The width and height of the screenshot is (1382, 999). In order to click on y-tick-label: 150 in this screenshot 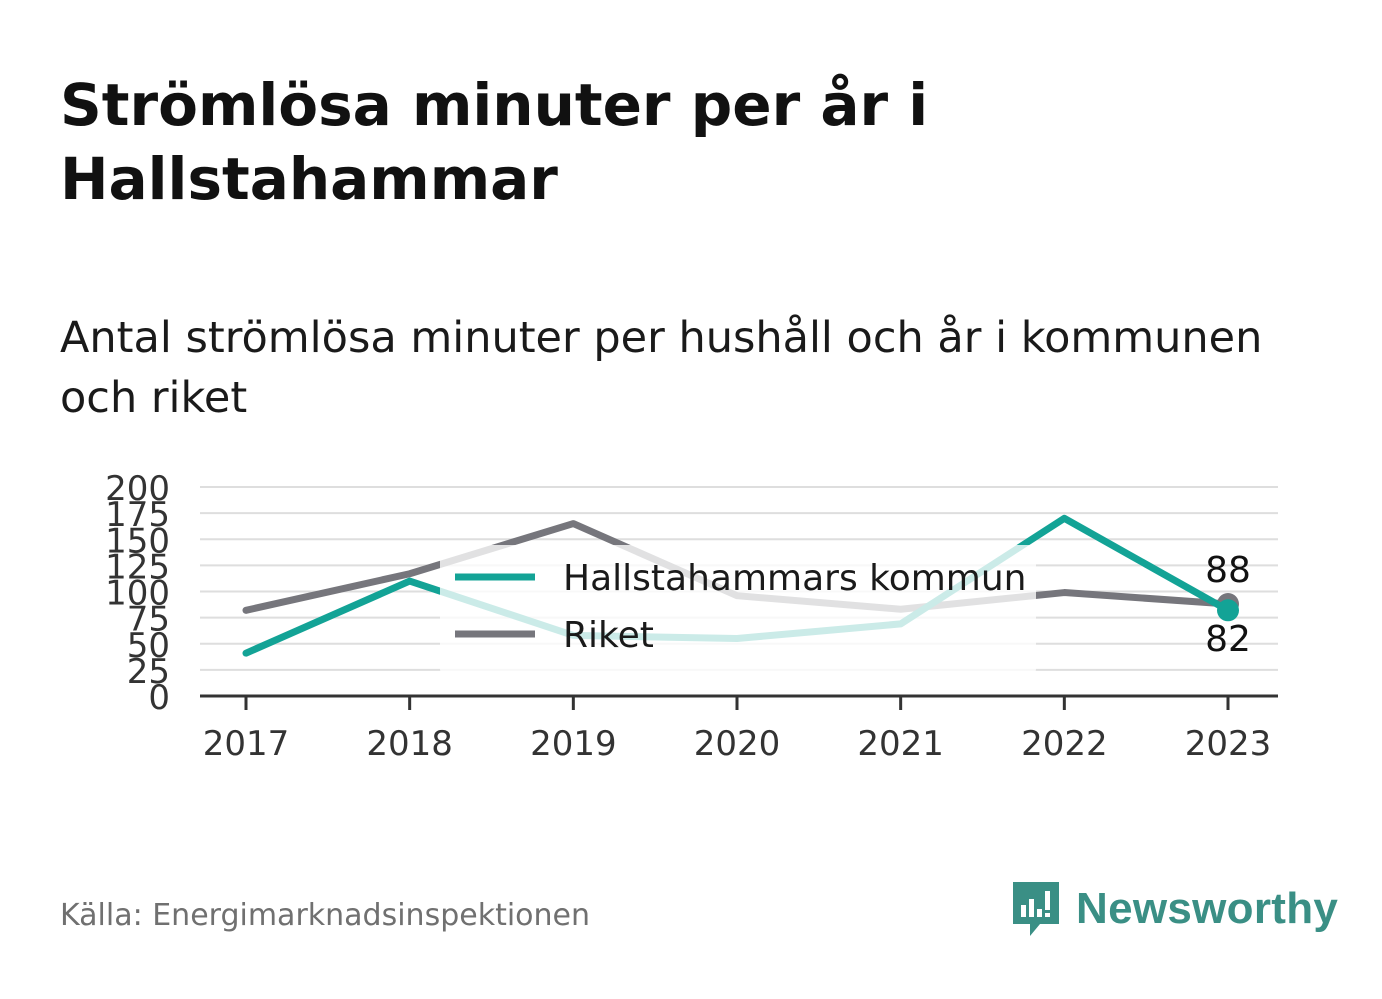, I will do `click(137, 541)`.